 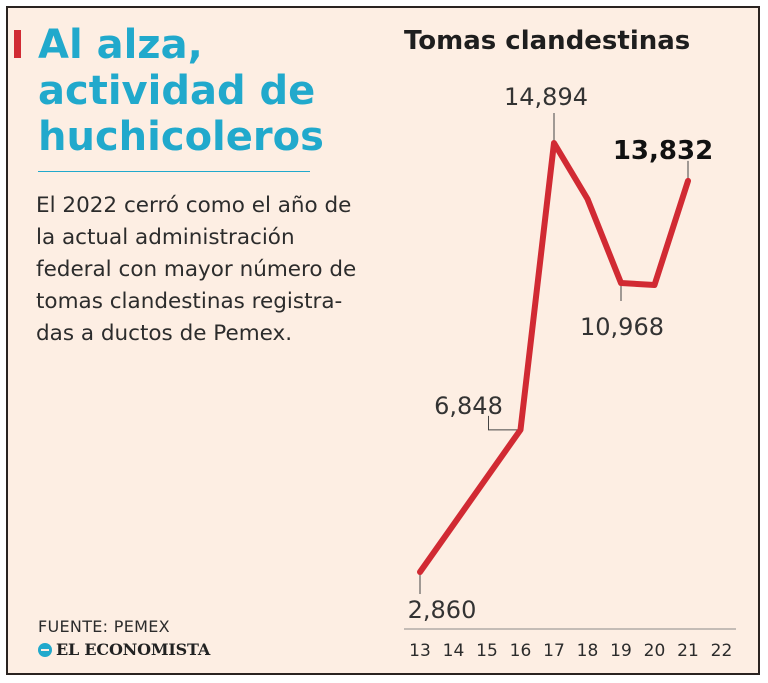 I want to click on x-tick-label: 20, so click(x=655, y=651).